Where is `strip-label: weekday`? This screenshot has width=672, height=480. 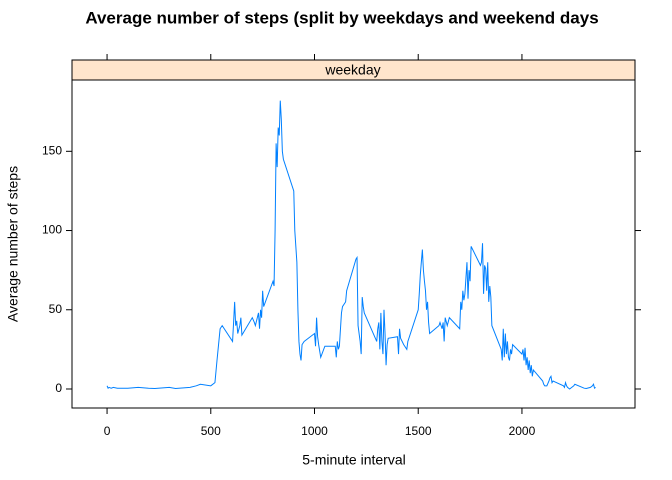
strip-label: weekday is located at coordinates (352, 70).